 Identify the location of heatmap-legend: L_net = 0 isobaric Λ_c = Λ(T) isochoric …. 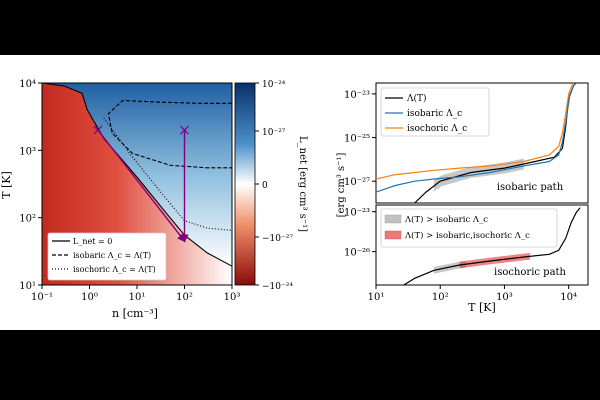
(107, 256).